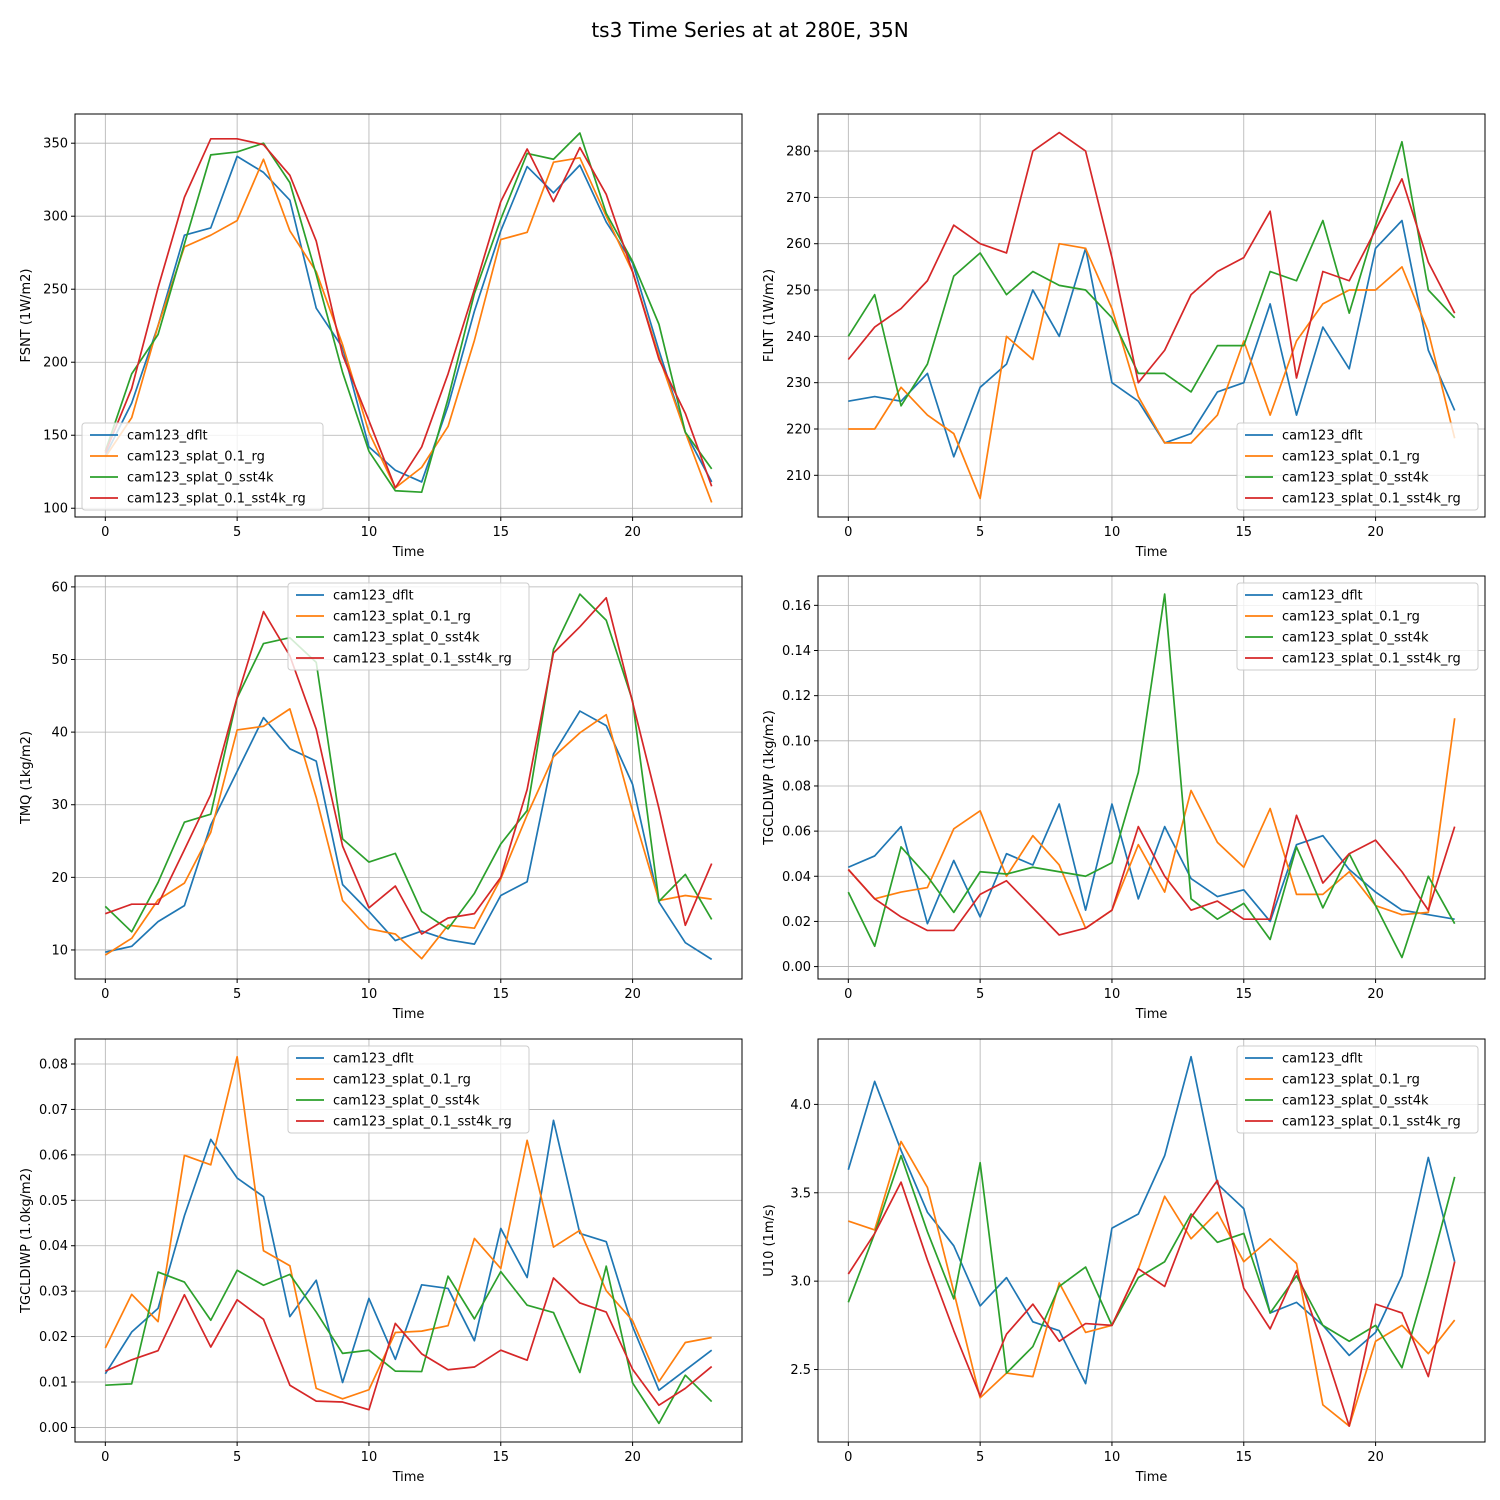 The image size is (1500, 1500). What do you see at coordinates (26, 1241) in the screenshot?
I see `y-axis-label: TGCLDIWP (1.0kg/m2)` at bounding box center [26, 1241].